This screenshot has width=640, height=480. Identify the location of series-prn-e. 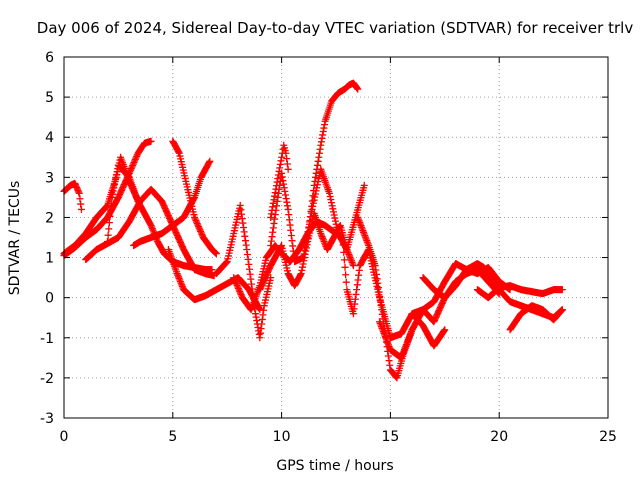
(123, 203).